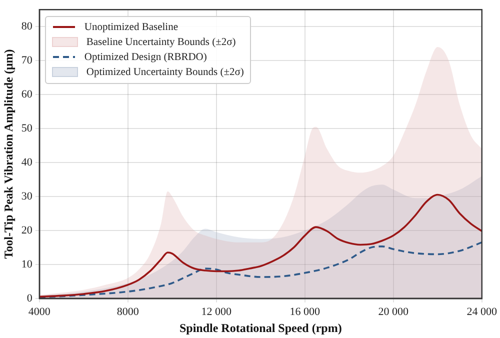 This screenshot has height=338, width=500. Describe the element at coordinates (39, 312) in the screenshot. I see `x-tick-label: 4000` at that location.